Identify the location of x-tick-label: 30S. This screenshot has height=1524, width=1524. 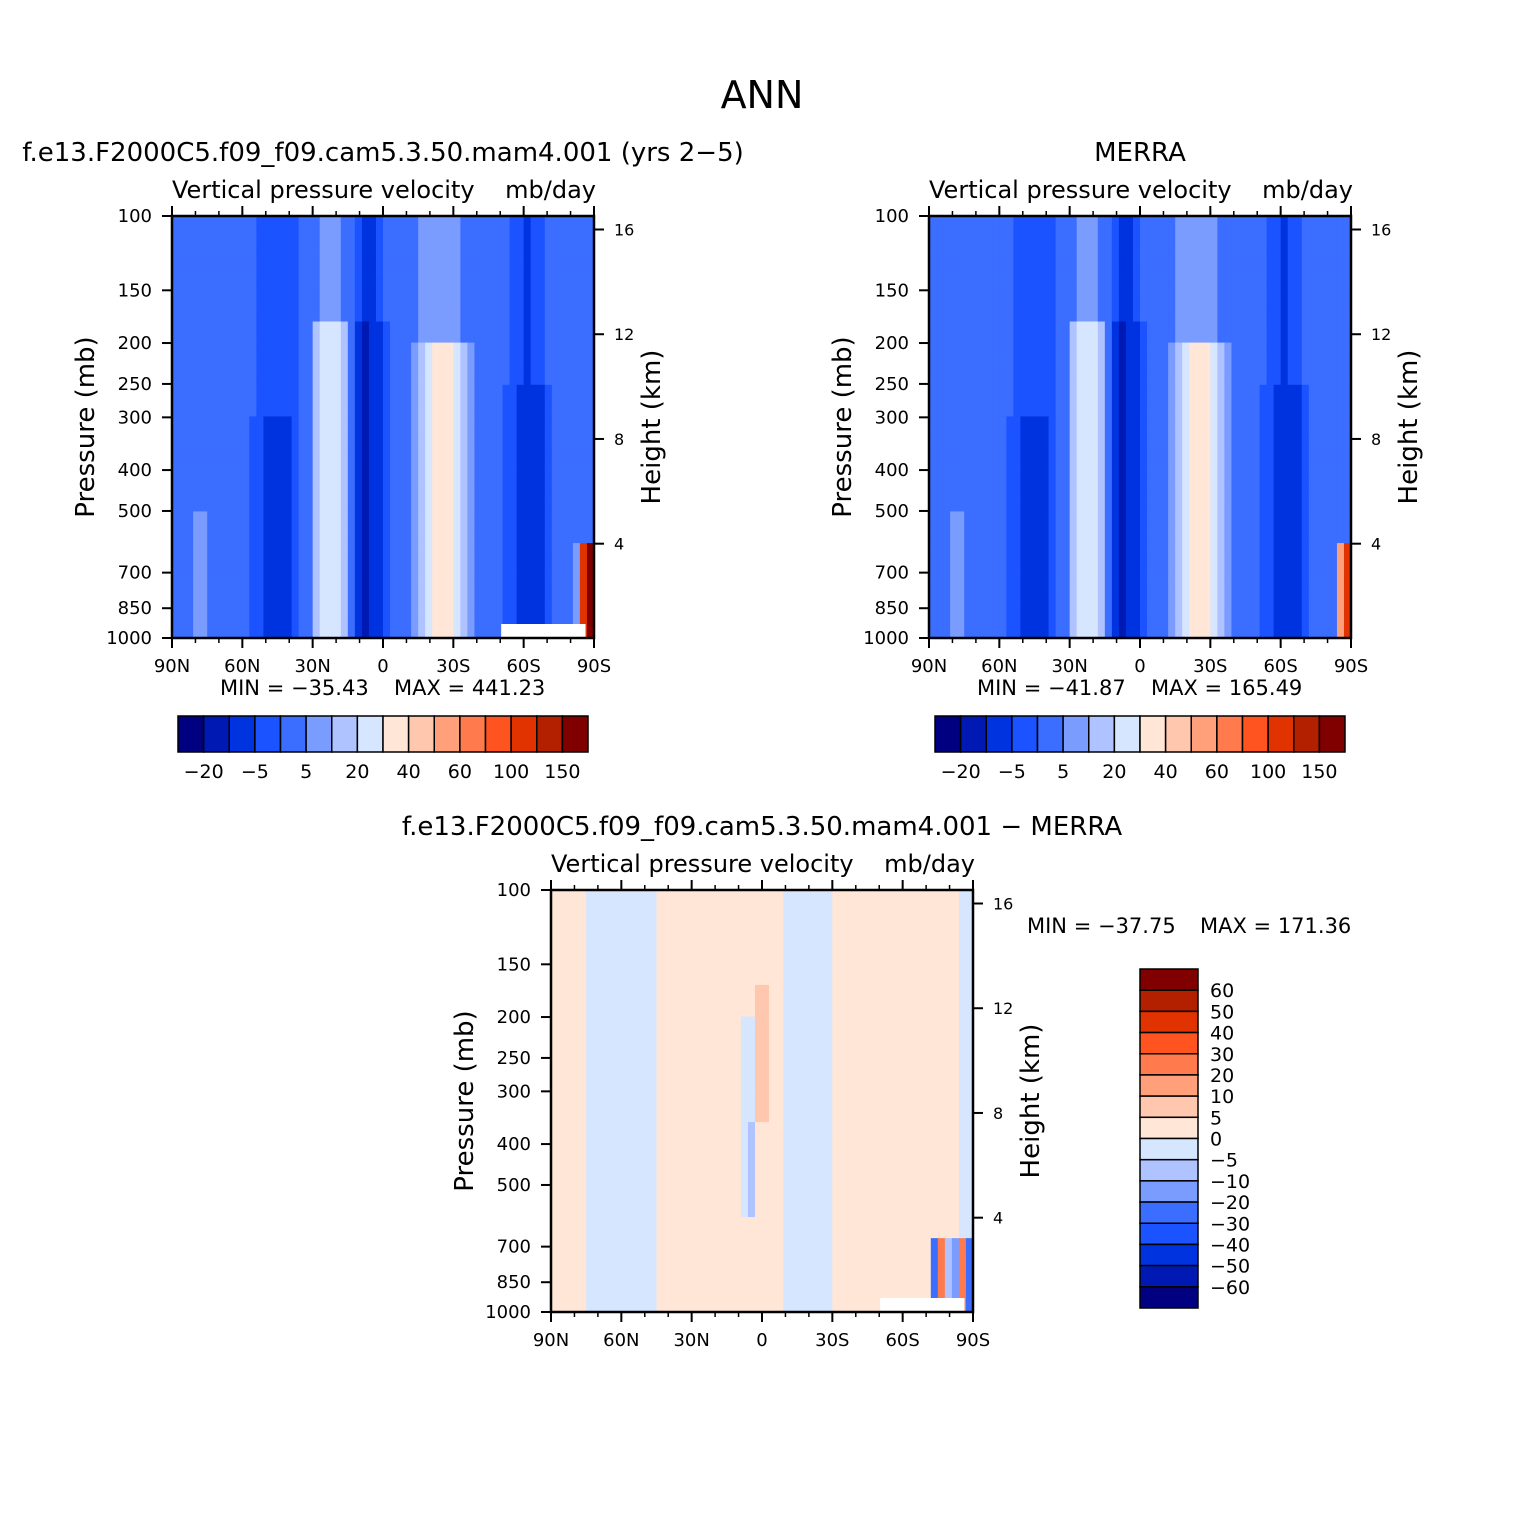
(1210, 666).